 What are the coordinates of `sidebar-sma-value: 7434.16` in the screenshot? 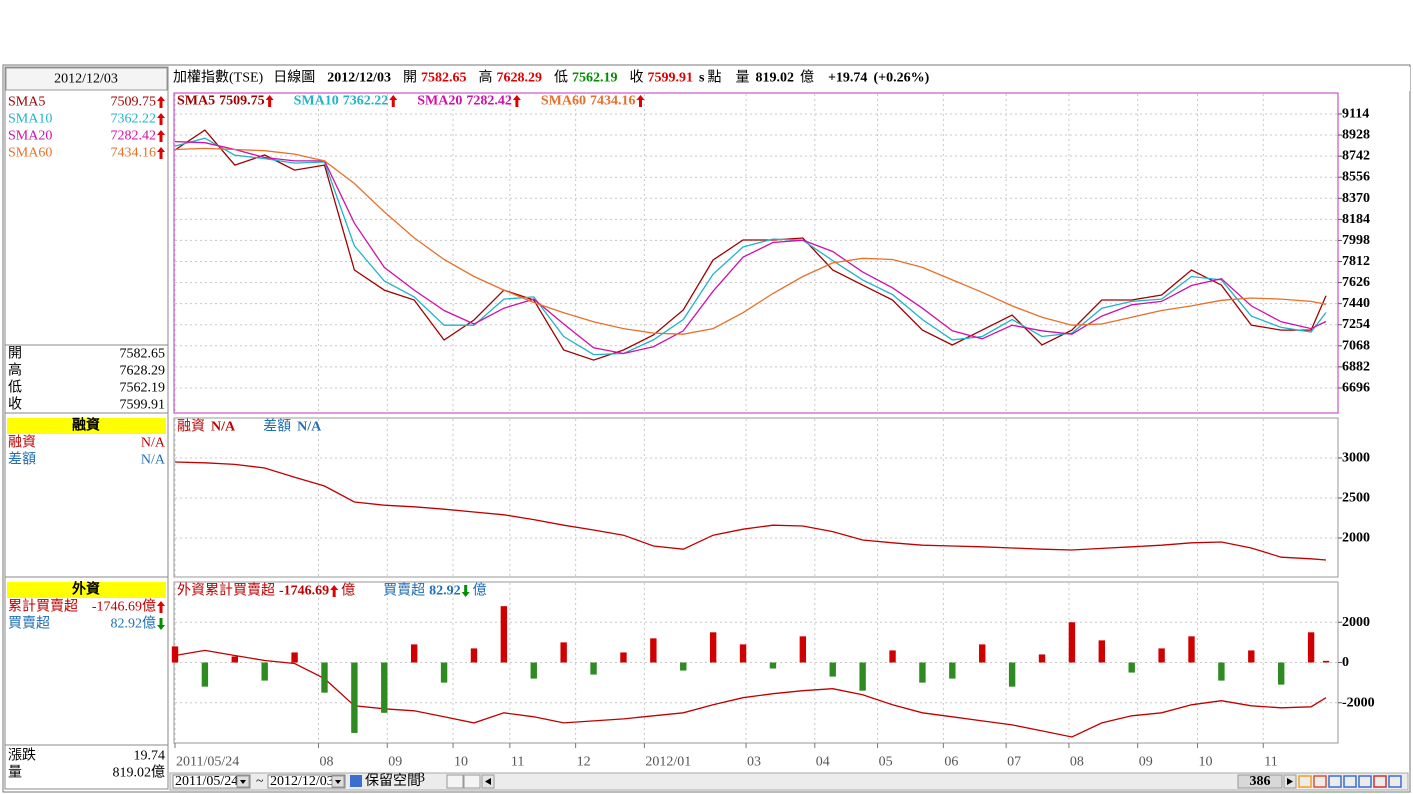 It's located at (134, 153).